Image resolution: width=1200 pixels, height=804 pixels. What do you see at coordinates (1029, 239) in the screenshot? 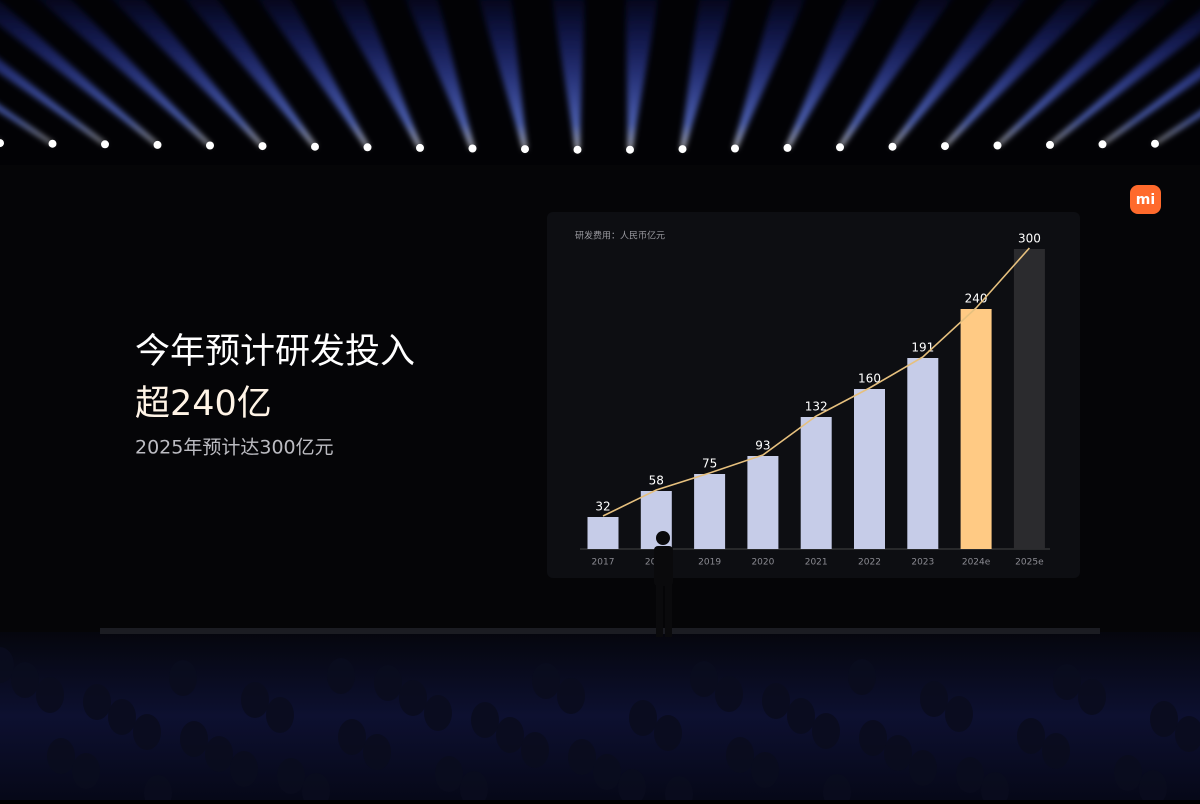
I see `value-label: 300` at bounding box center [1029, 239].